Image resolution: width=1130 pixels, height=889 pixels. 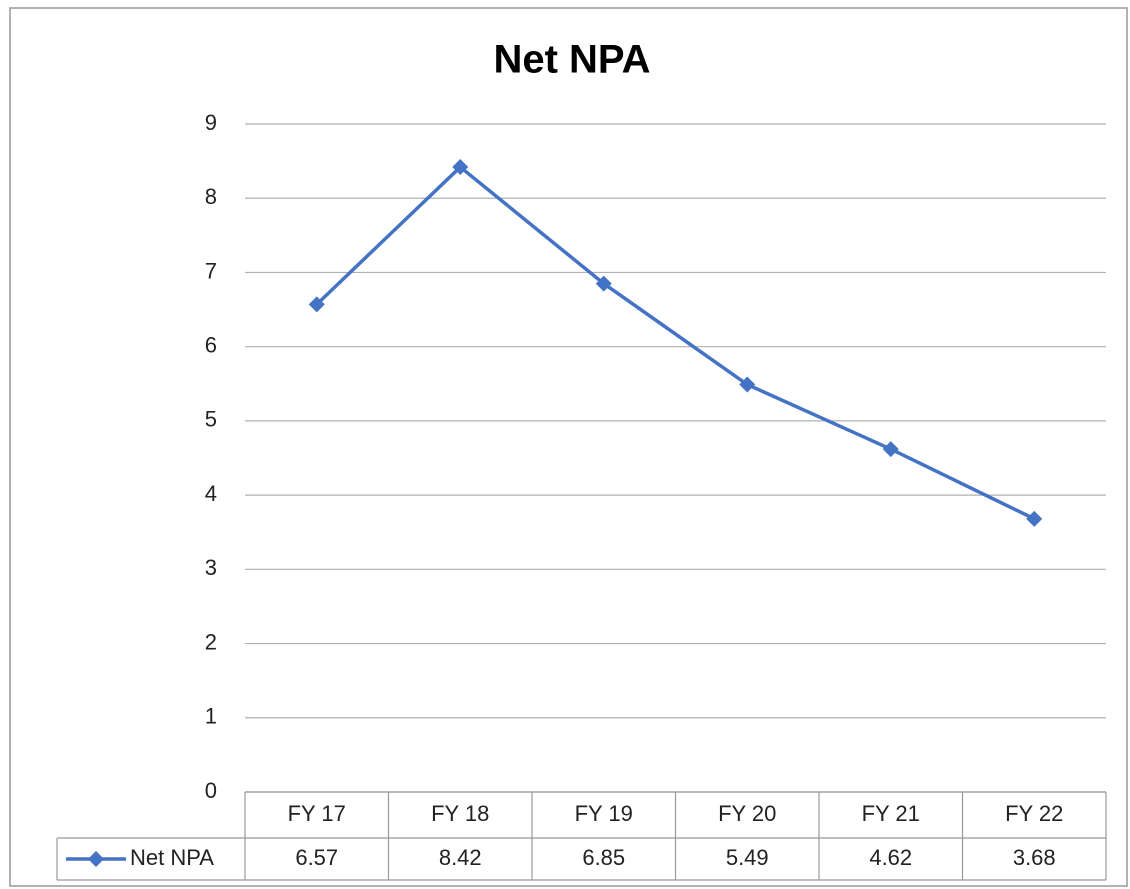 What do you see at coordinates (316, 857) in the screenshot?
I see `table-value: 6.57` at bounding box center [316, 857].